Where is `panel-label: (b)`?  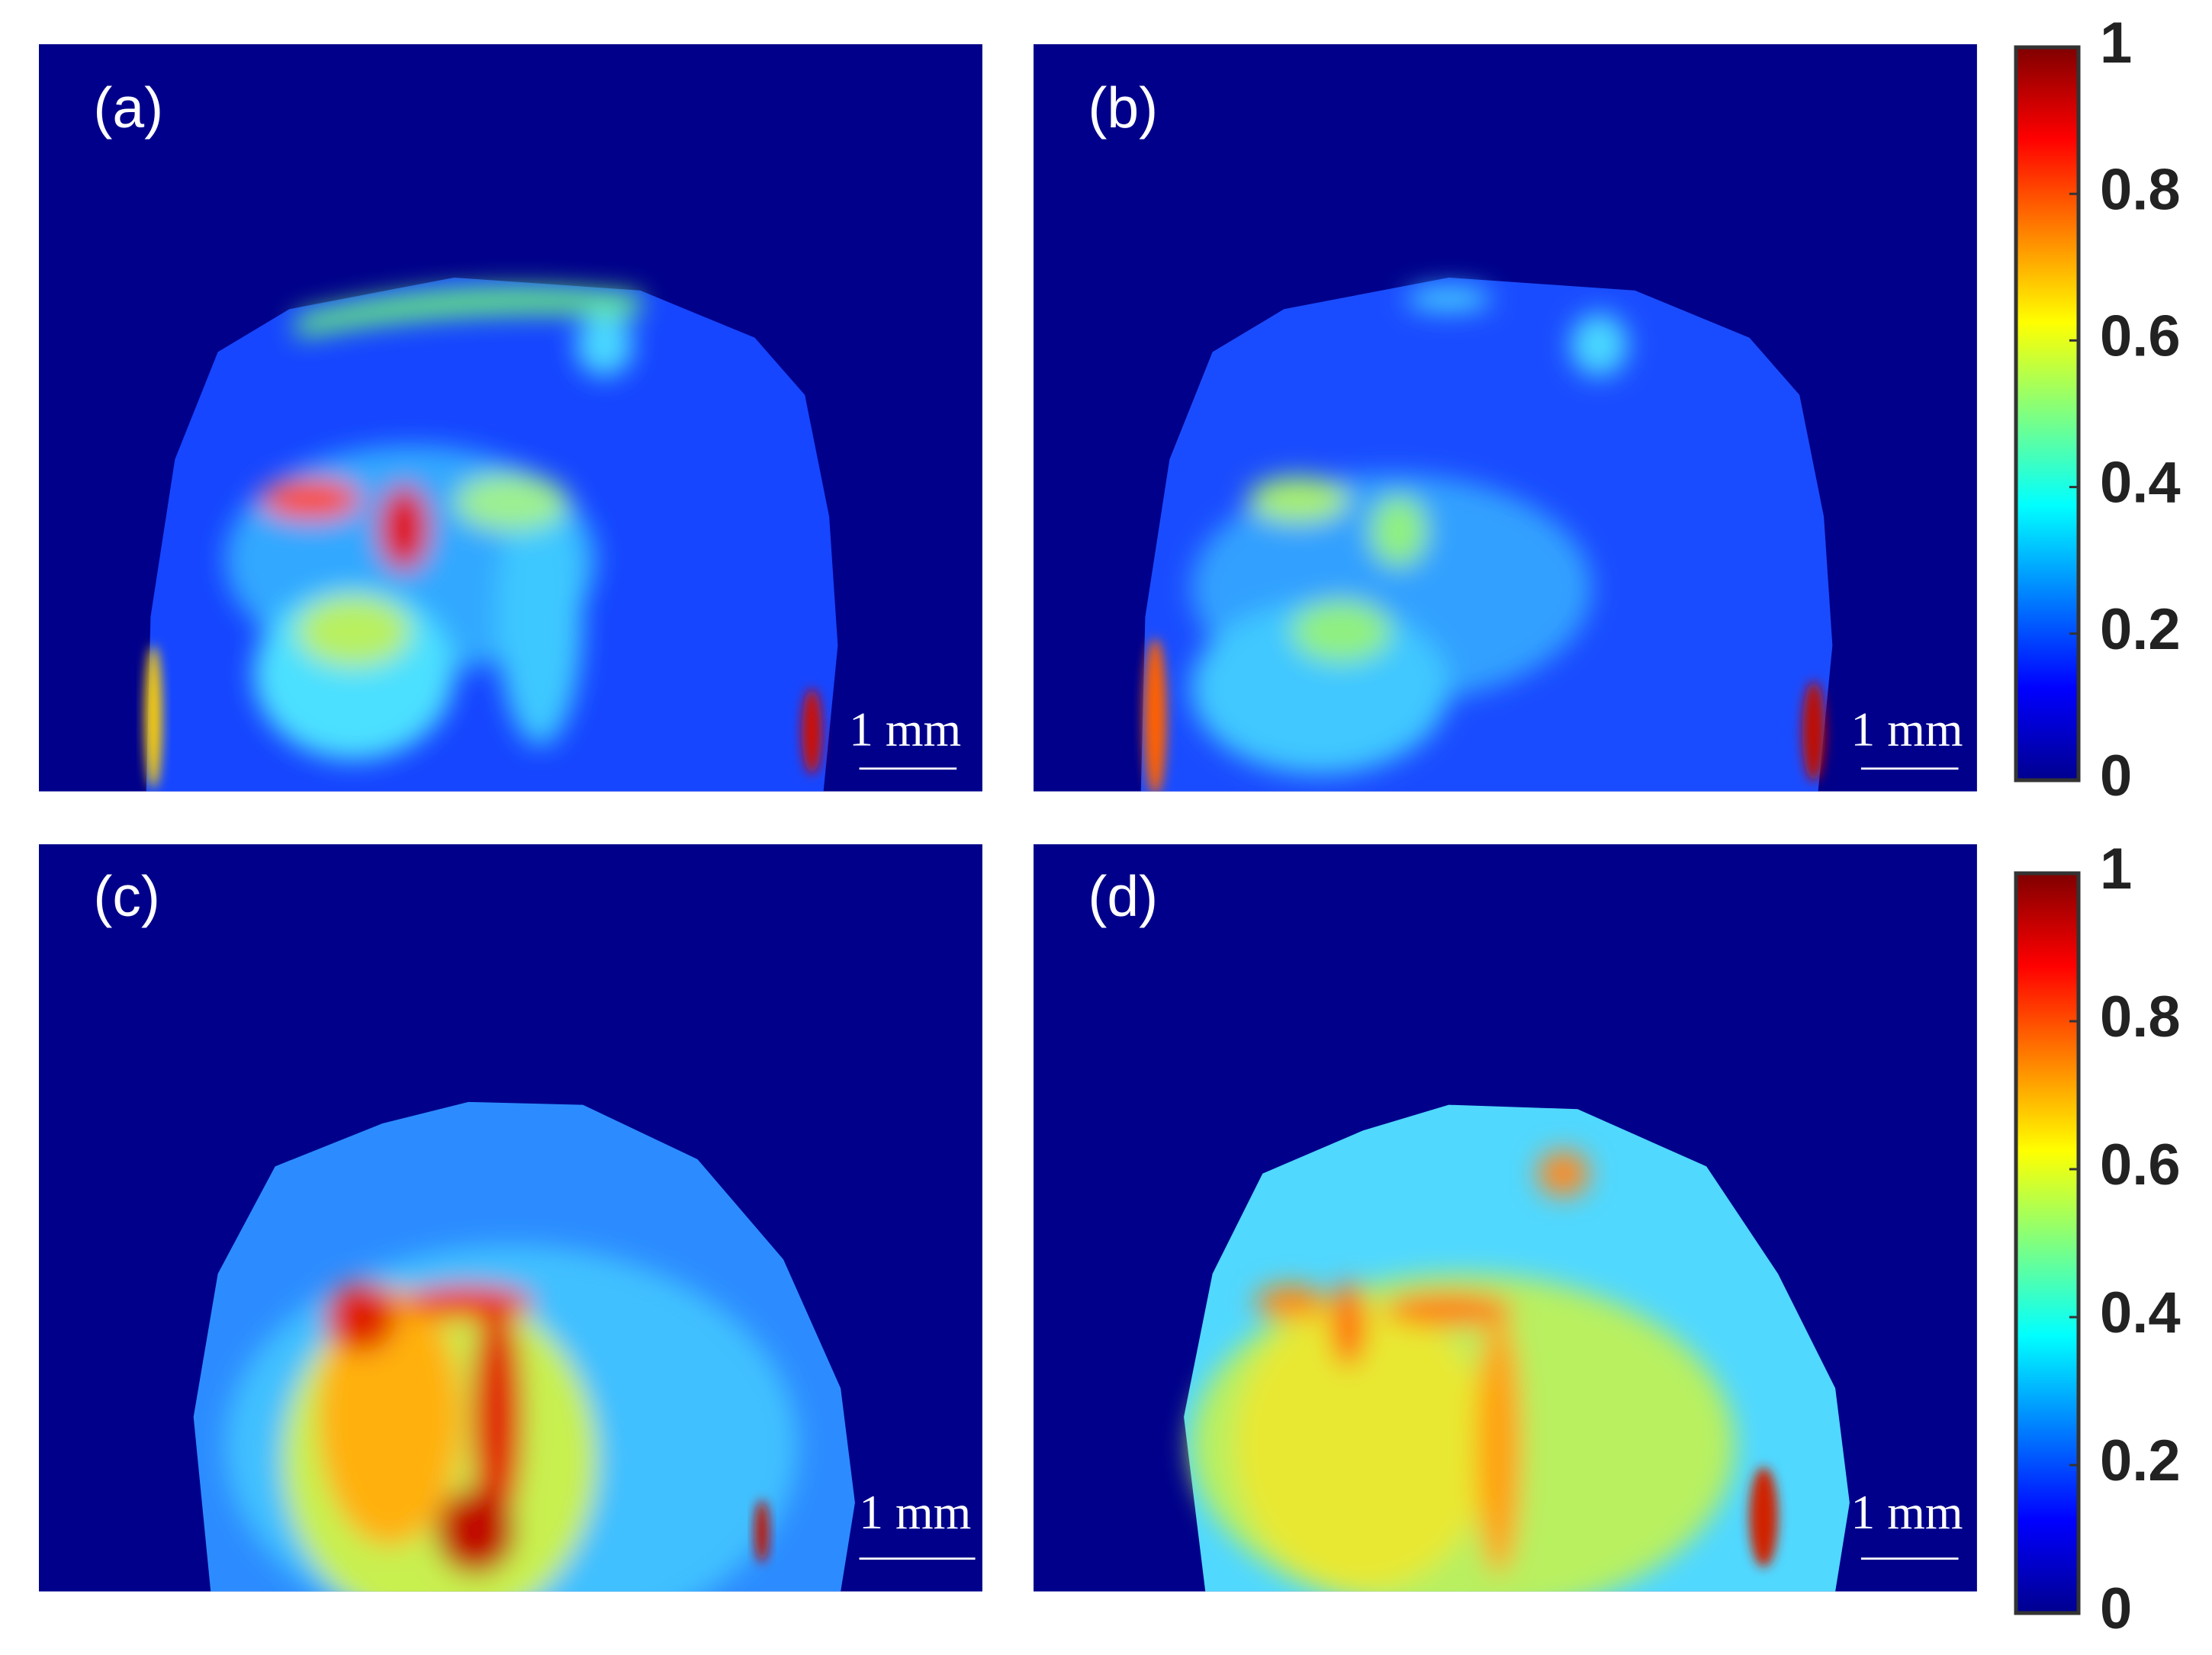 panel-label: (b) is located at coordinates (1123, 108).